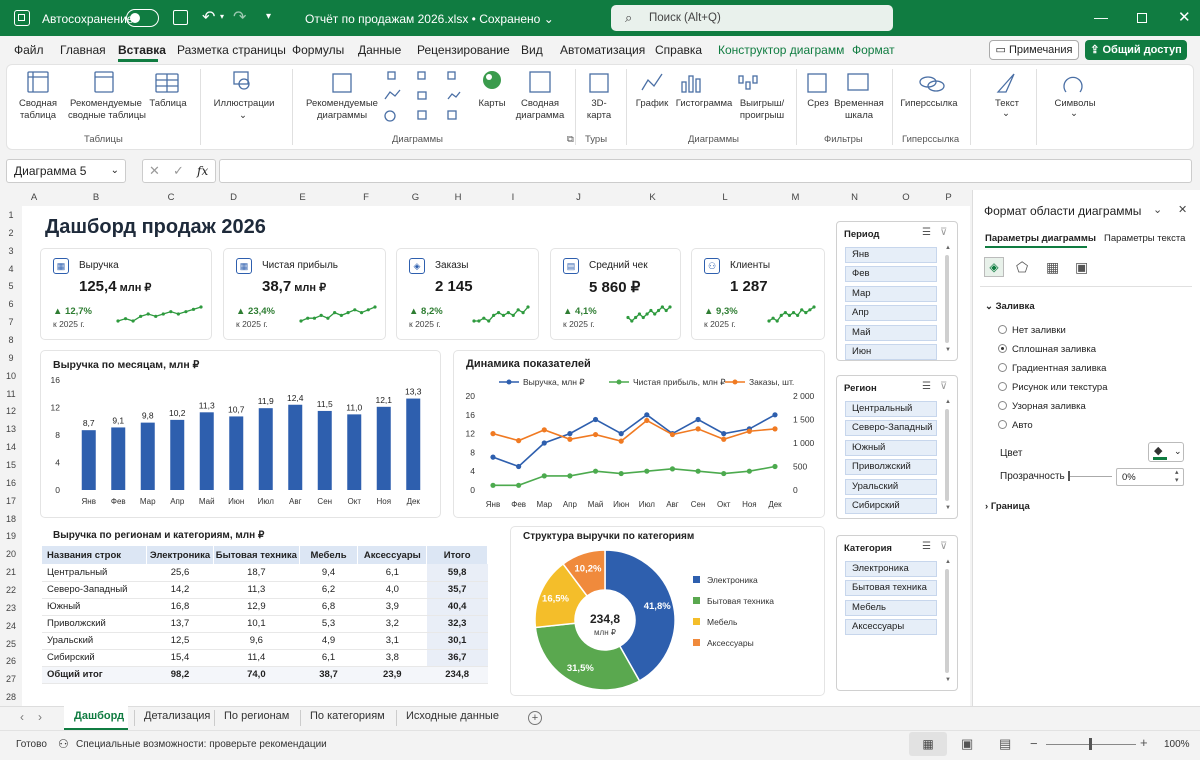  Describe the element at coordinates (302, 197) in the screenshot. I see `column-header: E` at that location.